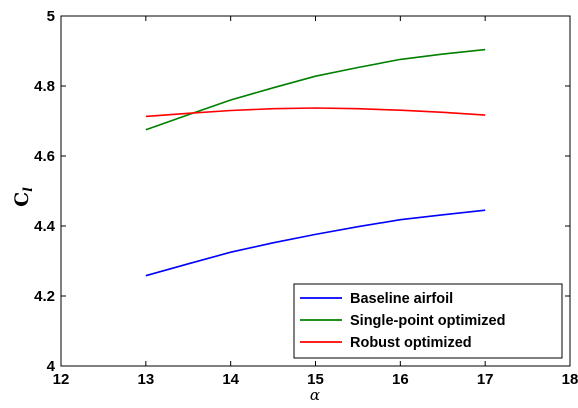 The height and width of the screenshot is (408, 578). I want to click on x-tick-label: 15, so click(315, 379).